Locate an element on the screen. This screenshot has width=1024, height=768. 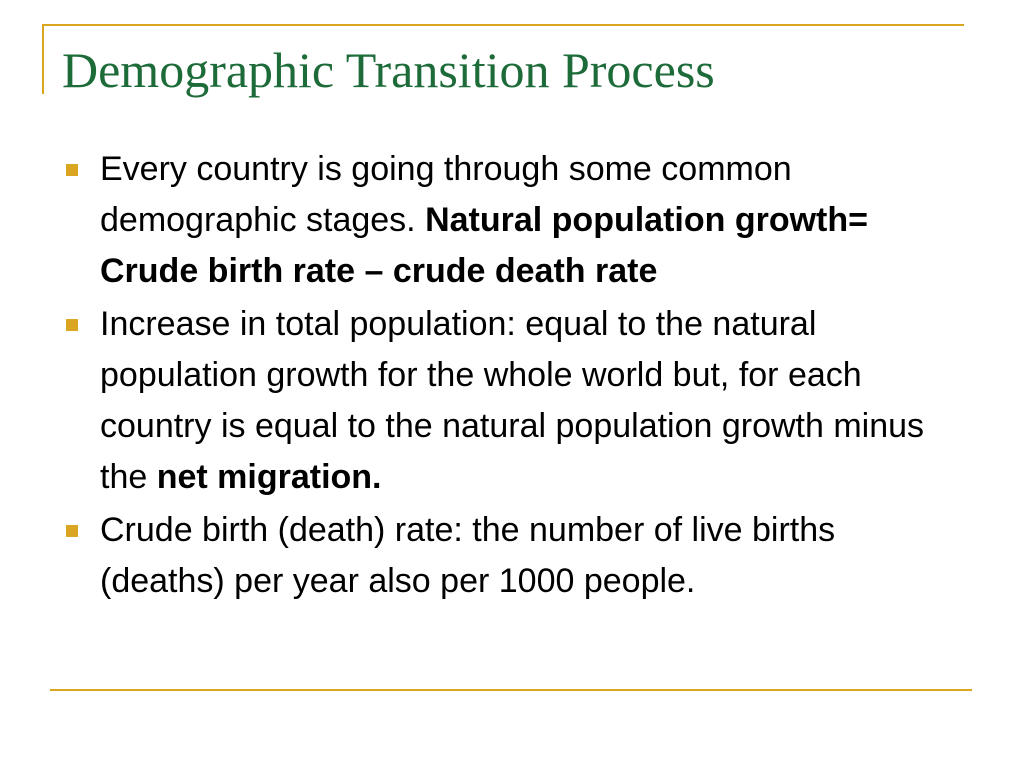
top-rule is located at coordinates (503, 25).